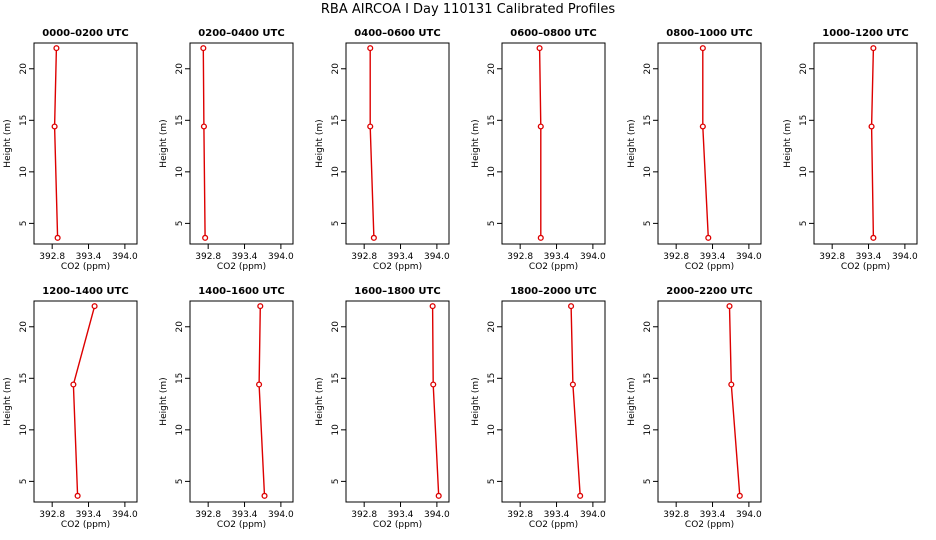 This screenshot has height=540, width=936. I want to click on panel-title: 1200–1400 UTC, so click(85, 291).